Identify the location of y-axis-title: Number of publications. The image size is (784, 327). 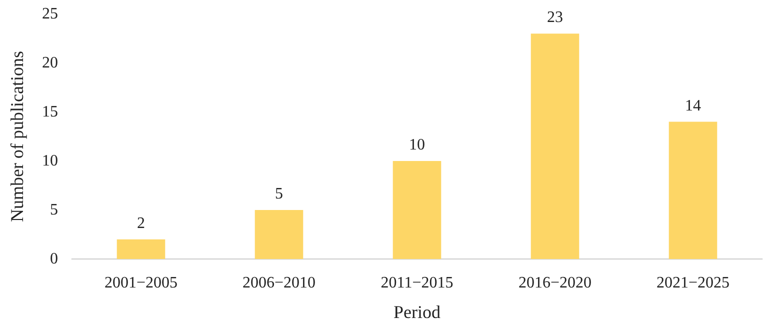
(17, 136).